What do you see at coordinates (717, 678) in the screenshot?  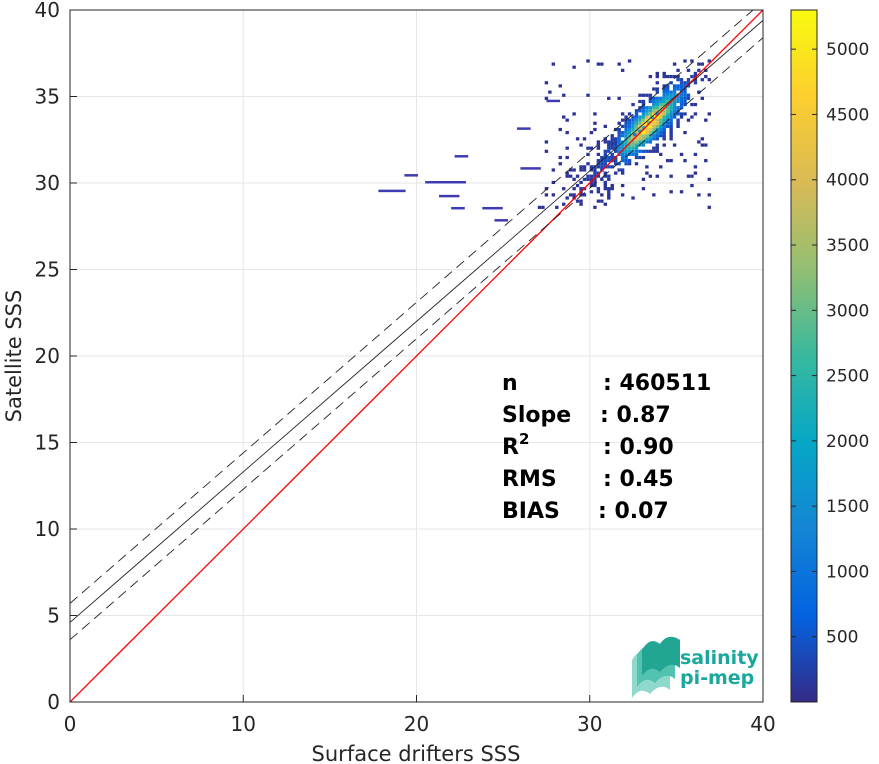 I see `logo-line2: pi-mep` at bounding box center [717, 678].